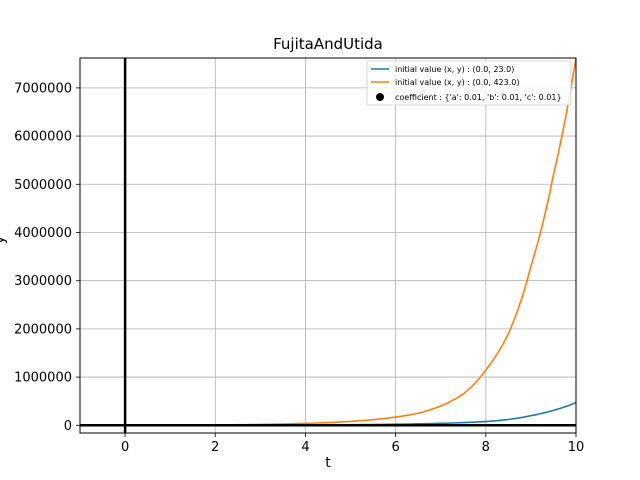 The width and height of the screenshot is (640, 480). I want to click on x-tick-label: 8, so click(486, 447).